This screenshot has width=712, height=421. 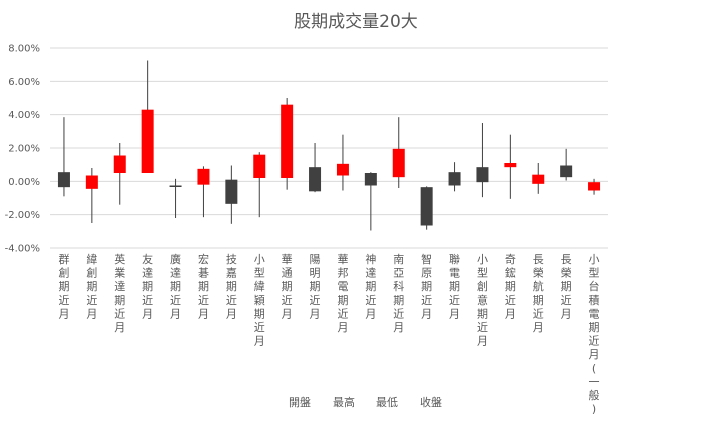 What do you see at coordinates (24, 49) in the screenshot?
I see `y-tick-label: 8.00%` at bounding box center [24, 49].